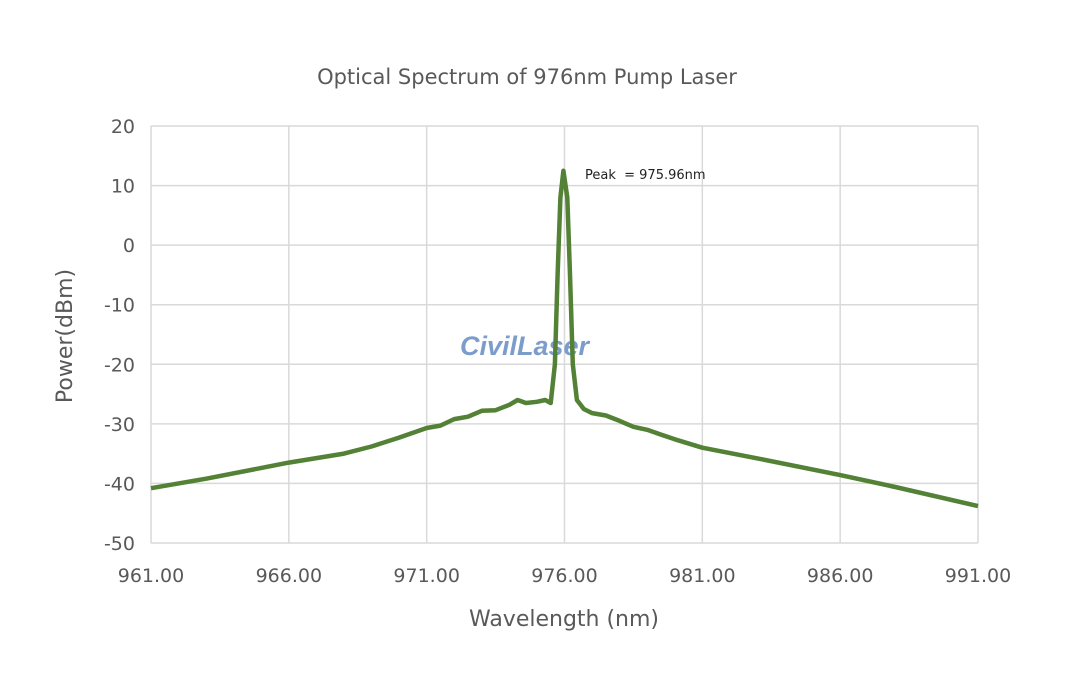 The height and width of the screenshot is (688, 1067). I want to click on x-tick-label: 971.00, so click(426, 576).